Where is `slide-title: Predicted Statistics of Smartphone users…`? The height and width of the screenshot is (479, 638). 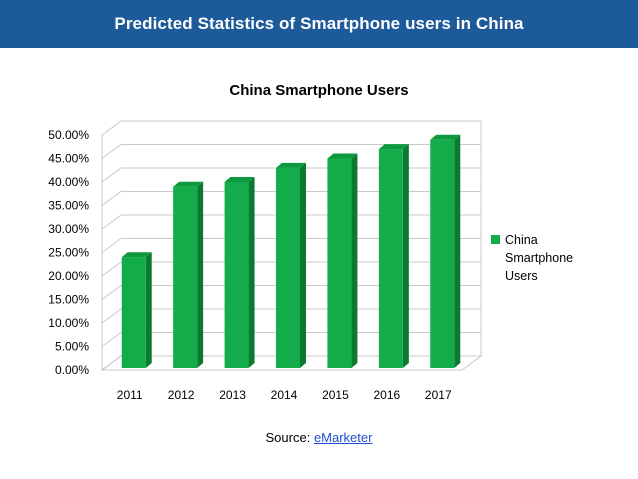
slide-title: Predicted Statistics of Smartphone users… is located at coordinates (319, 23).